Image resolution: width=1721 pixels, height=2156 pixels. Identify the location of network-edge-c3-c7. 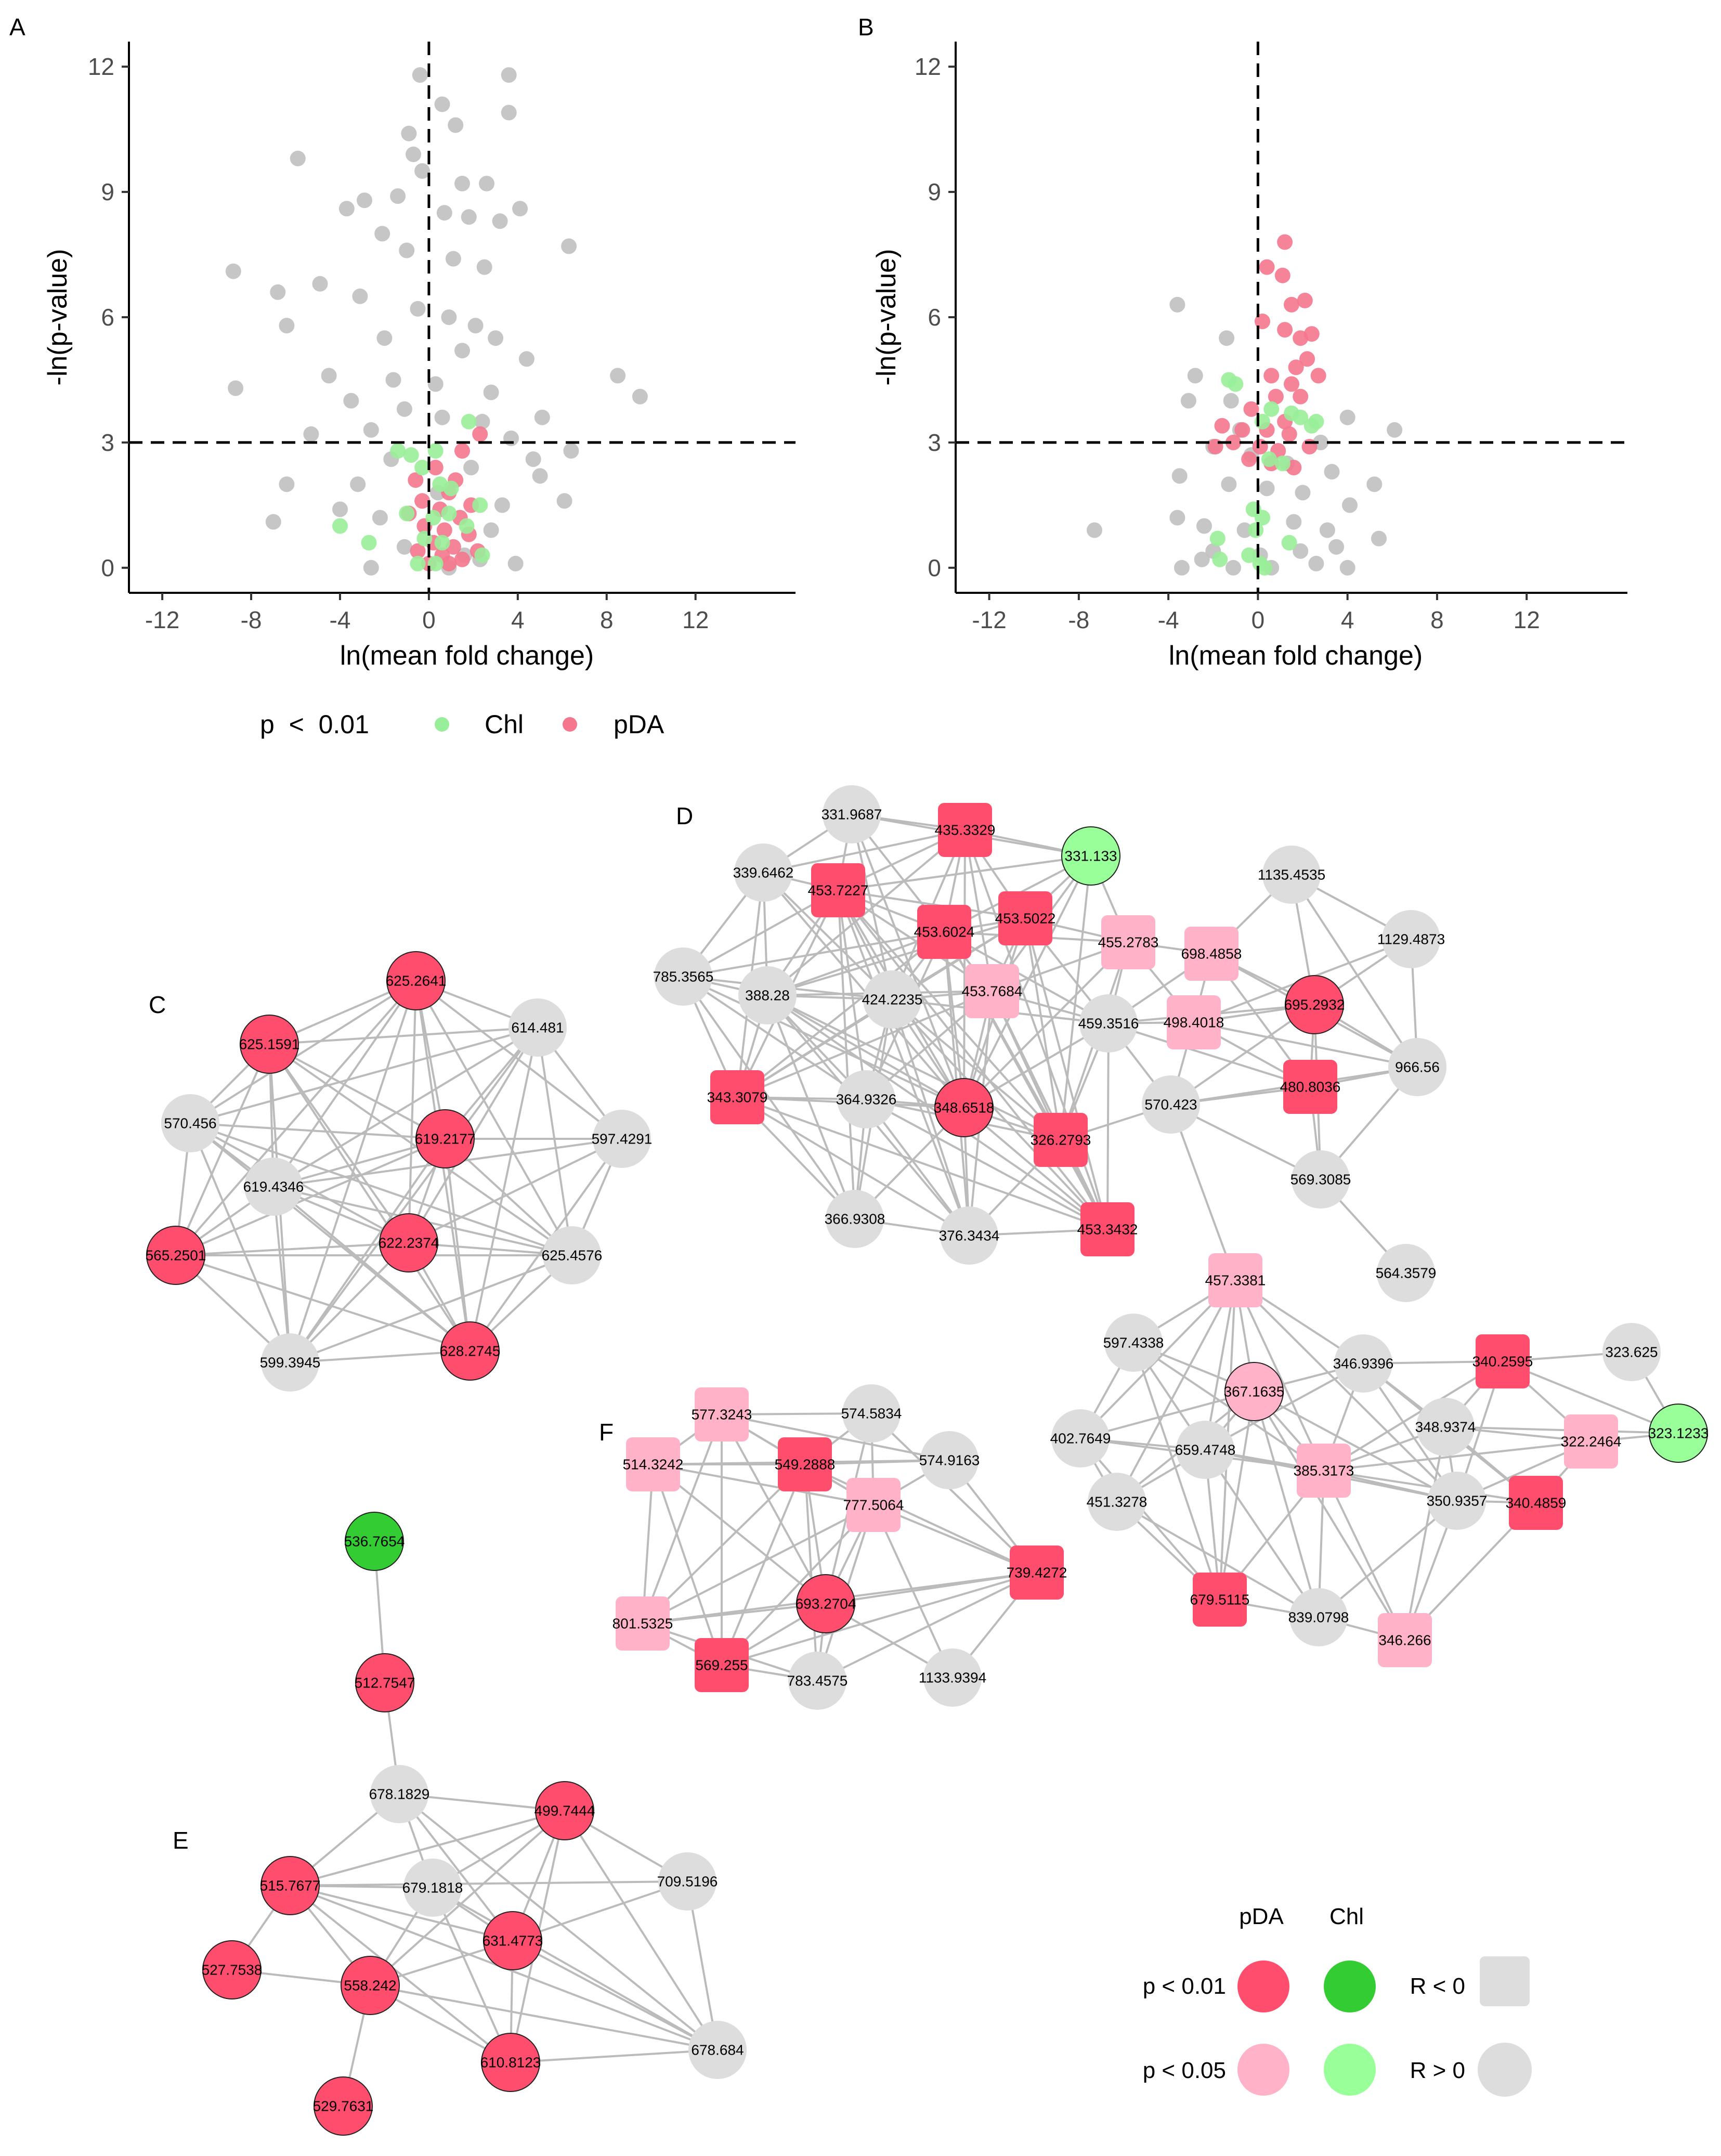
(406, 1107).